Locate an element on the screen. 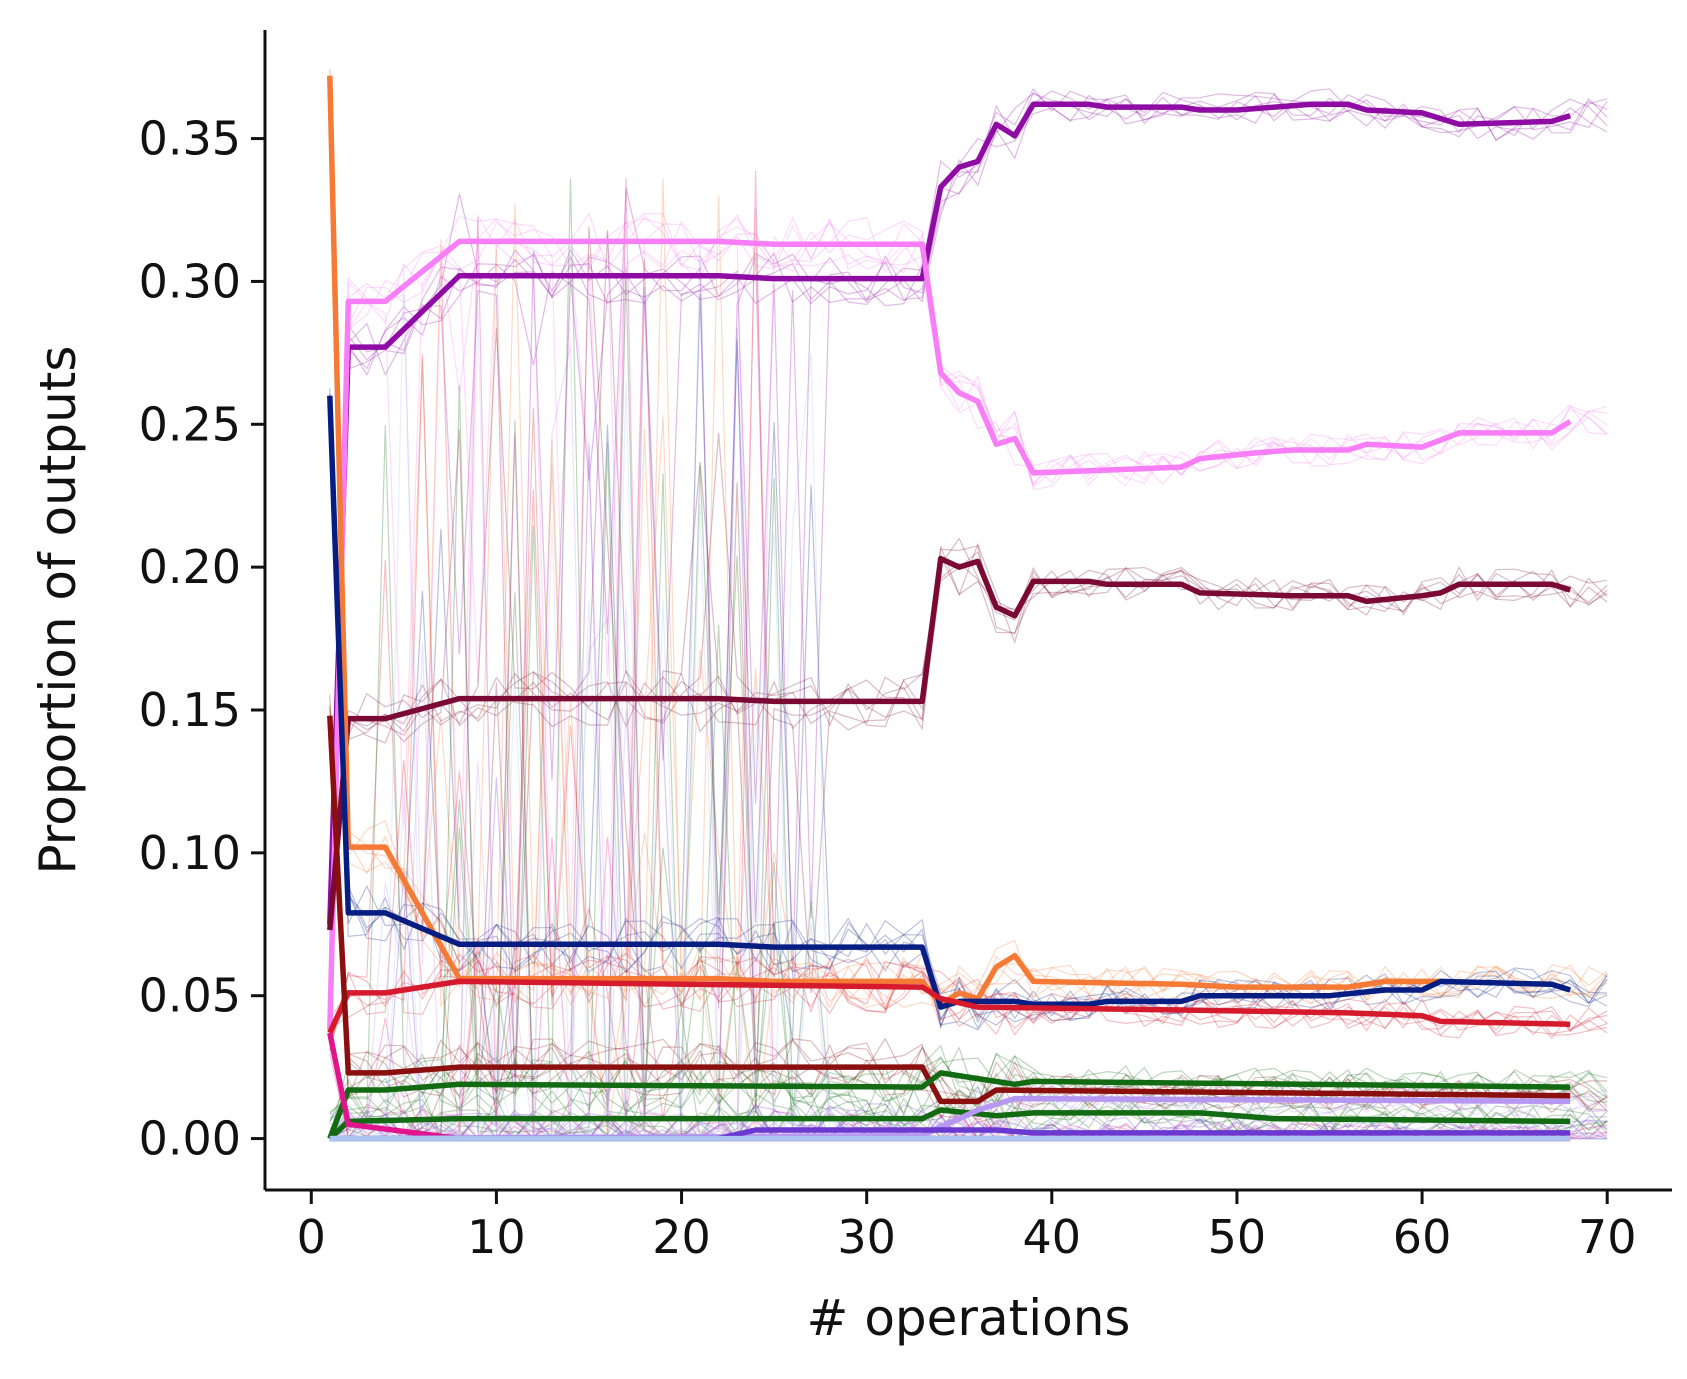 This screenshot has height=1379, width=1687. y-tick-label: 0.05 is located at coordinates (190, 996).